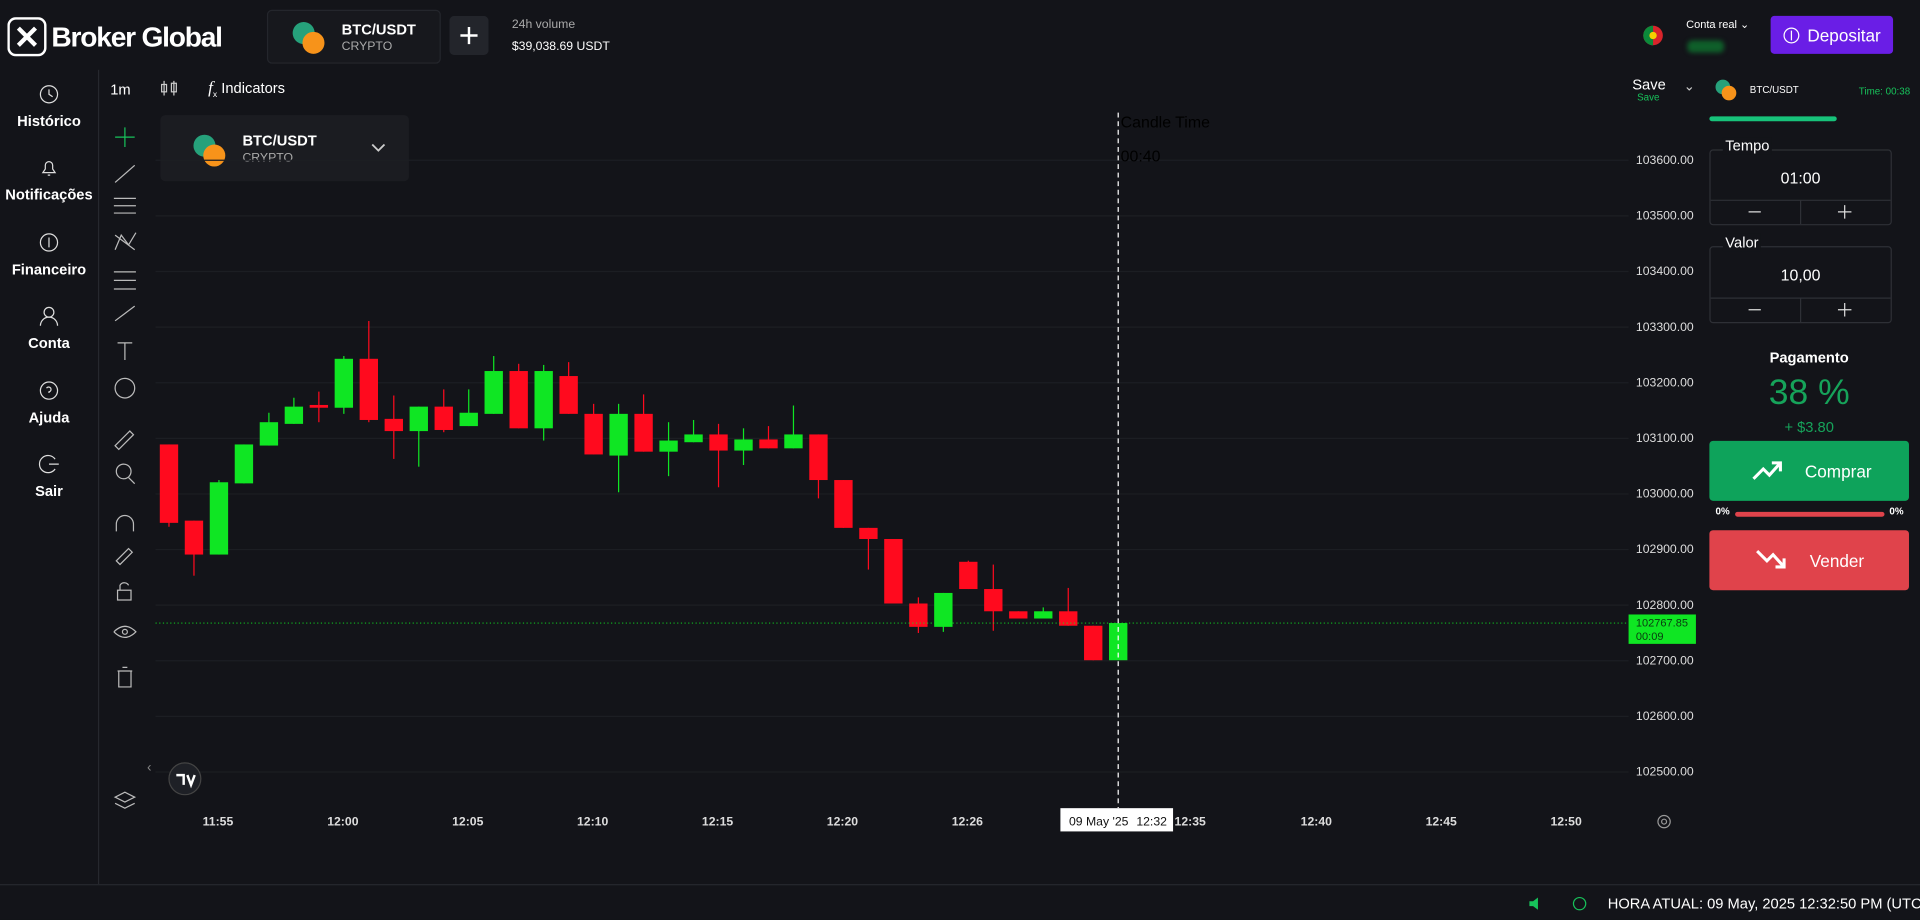 Image resolution: width=1920 pixels, height=920 pixels. What do you see at coordinates (1565, 821) in the screenshot?
I see `x-tick-label: 12:50` at bounding box center [1565, 821].